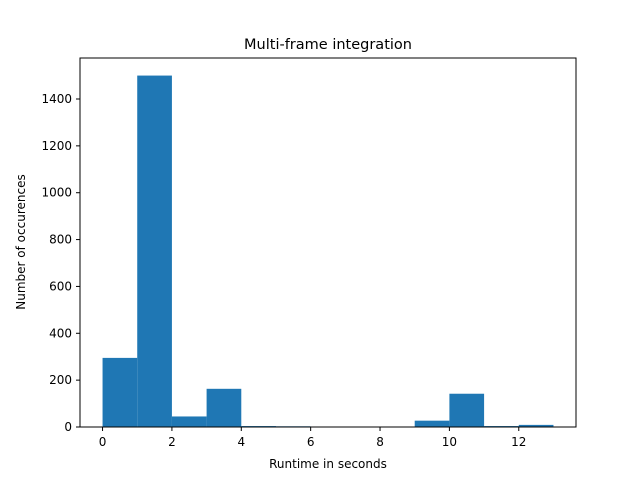 The width and height of the screenshot is (640, 480). What do you see at coordinates (68, 427) in the screenshot?
I see `y-tick-label-0: 0` at bounding box center [68, 427].